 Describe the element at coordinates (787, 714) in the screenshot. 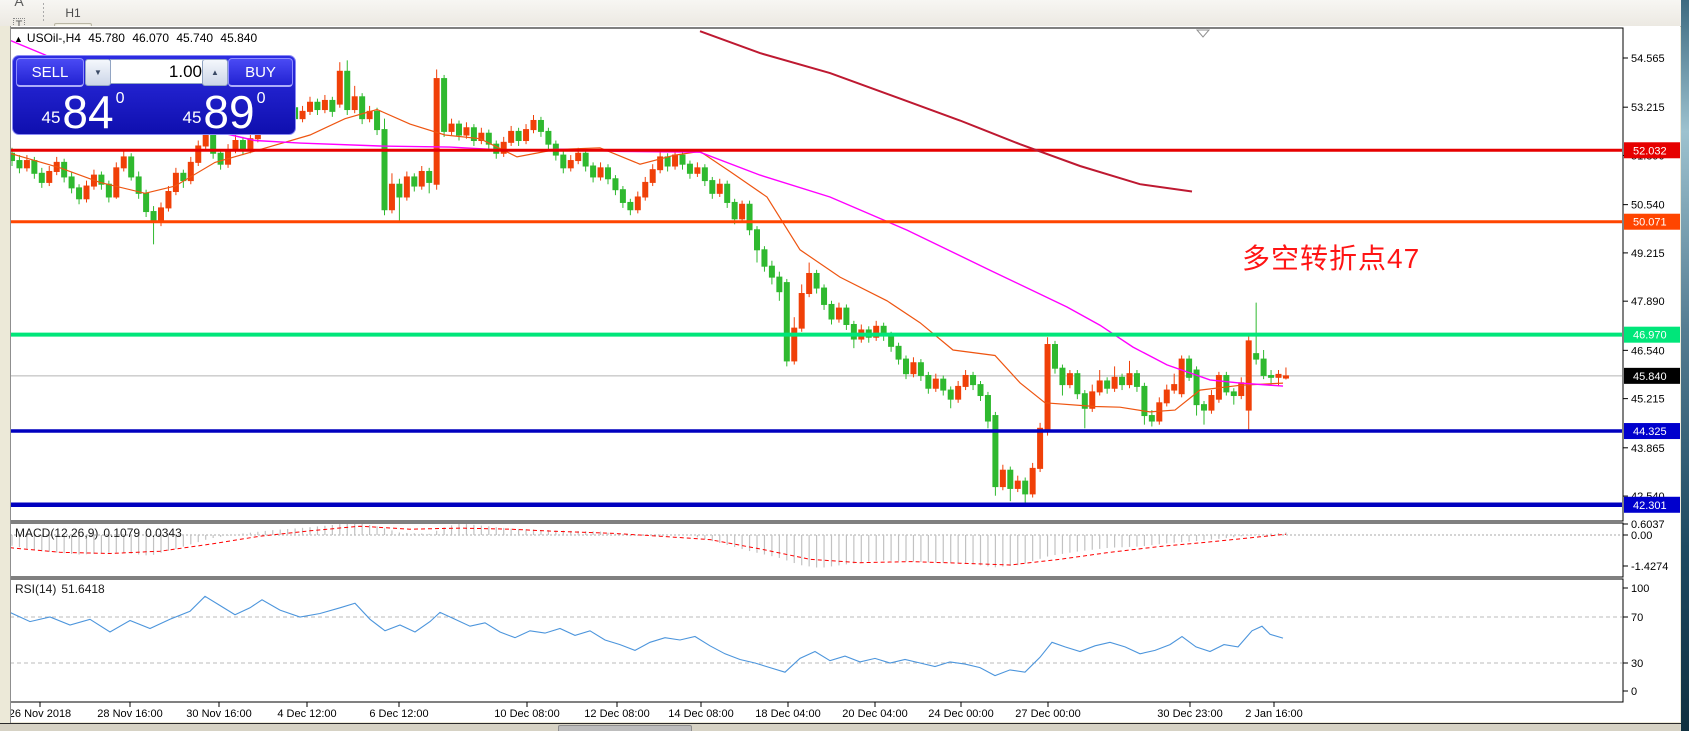

I see `time-tick-label: 18 Dec 04:00` at that location.